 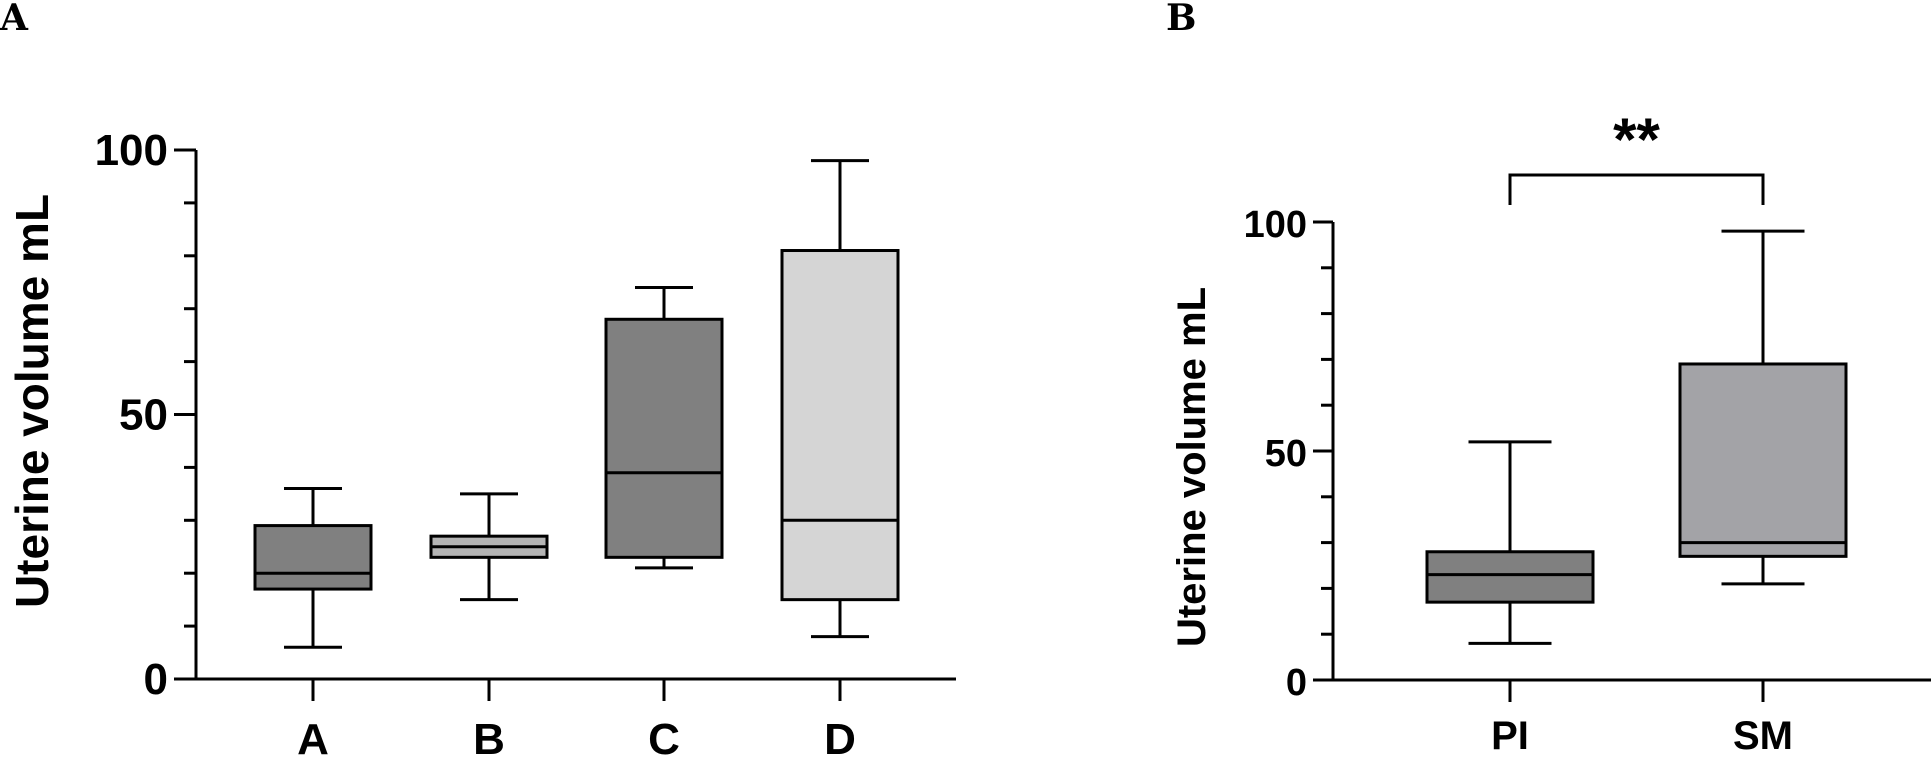 I want to click on panel-b-y-tick-label: 0, so click(x=1296, y=683).